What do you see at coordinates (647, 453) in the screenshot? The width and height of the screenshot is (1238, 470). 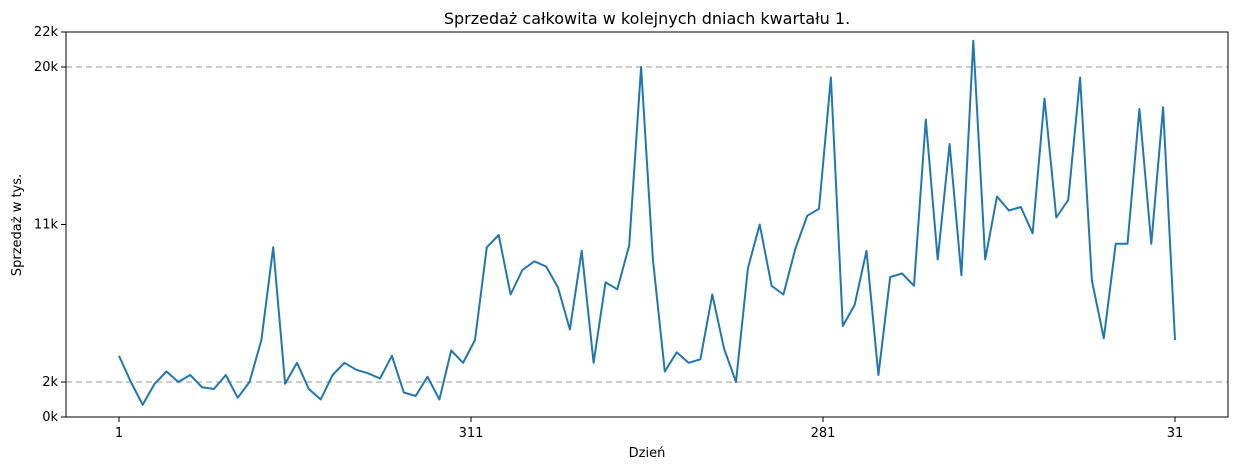 I see `x-axis-label: Dzień` at bounding box center [647, 453].